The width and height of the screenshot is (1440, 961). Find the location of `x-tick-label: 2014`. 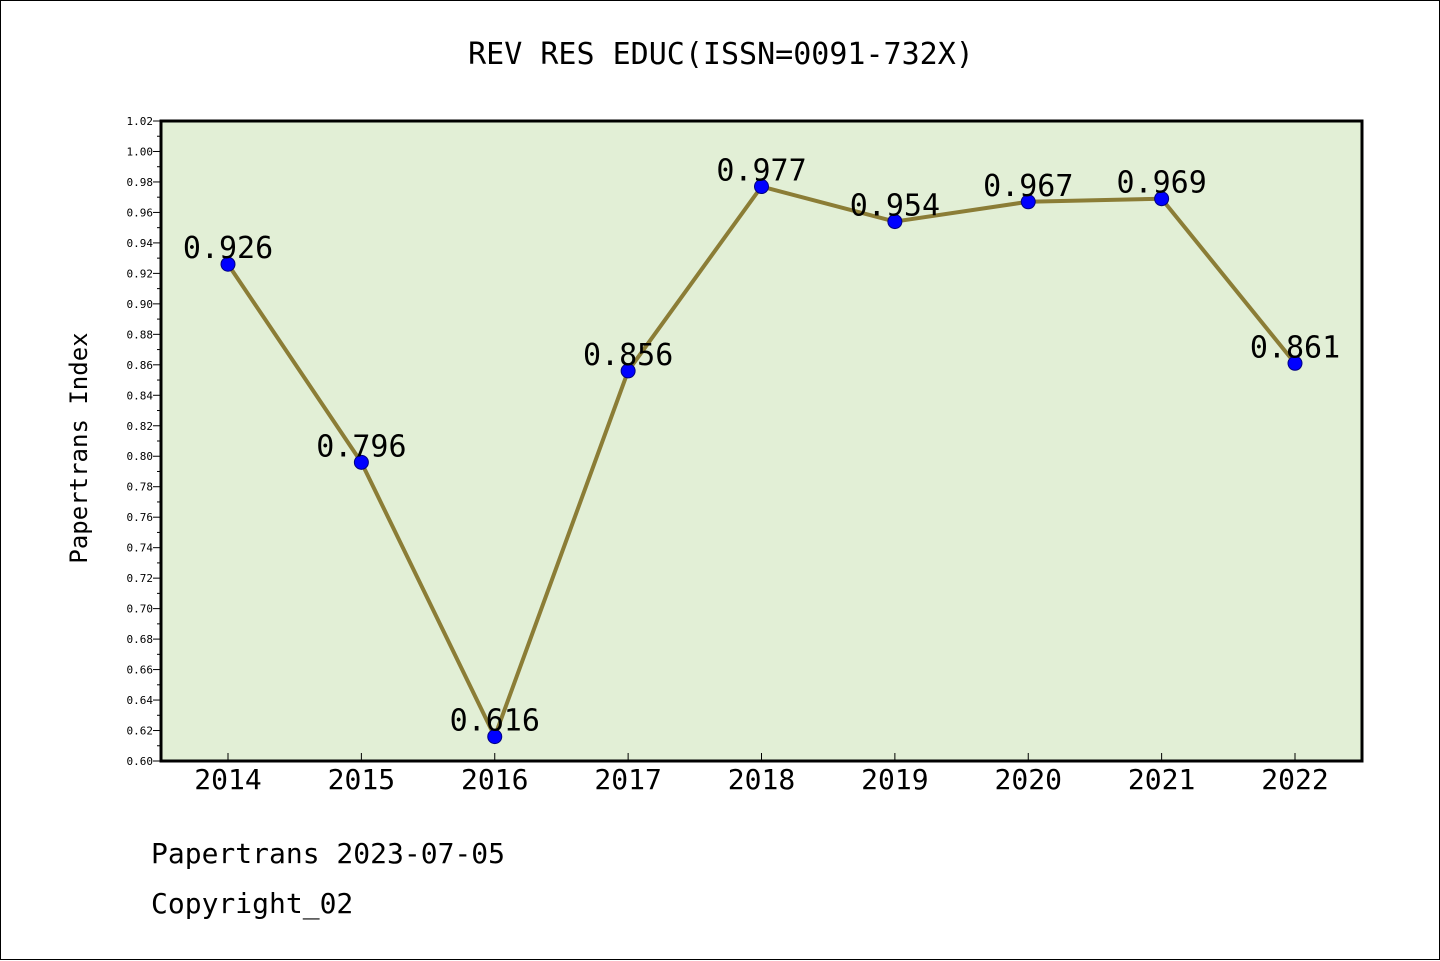

x-tick-label: 2014 is located at coordinates (227, 779).